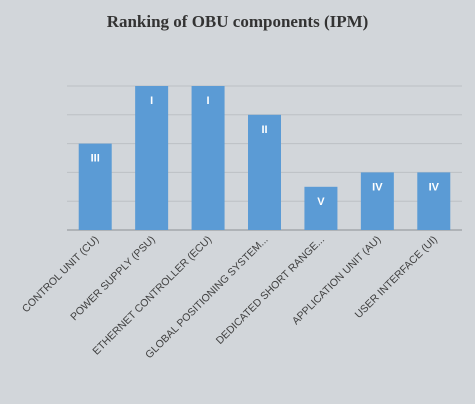 The width and height of the screenshot is (475, 404). What do you see at coordinates (152, 296) in the screenshot?
I see `x-tick-label: ETHERNET CONTROLLER (ECU)` at bounding box center [152, 296].